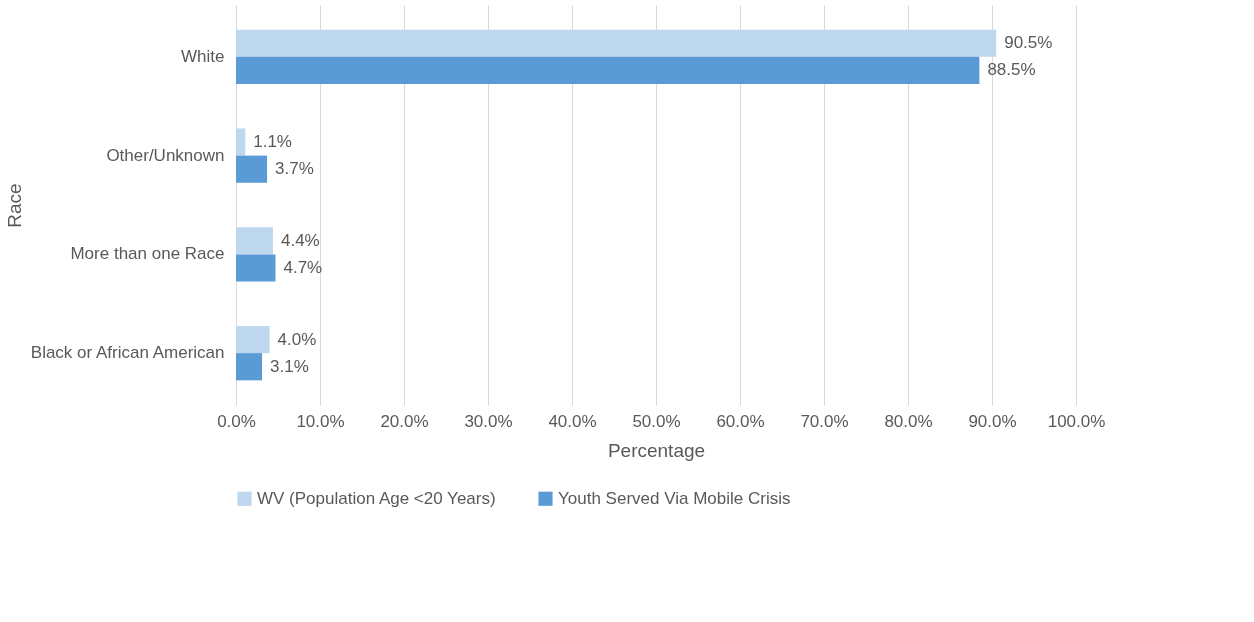 The image size is (1254, 622). I want to click on y-axis-title: Race, so click(14, 205).